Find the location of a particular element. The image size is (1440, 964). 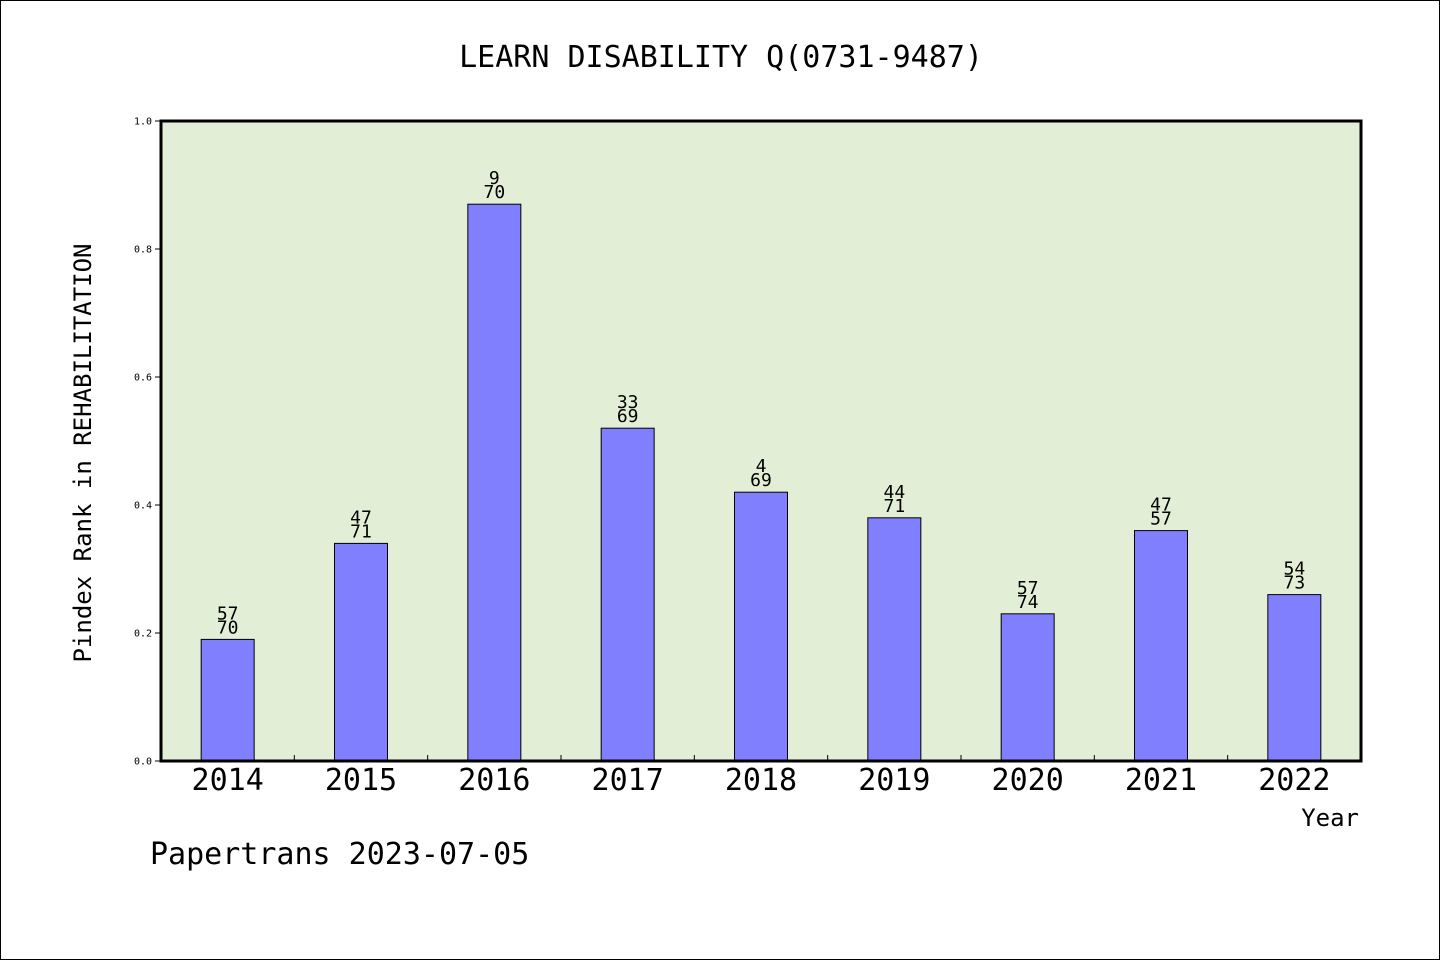

bar-2017 is located at coordinates (627, 594).